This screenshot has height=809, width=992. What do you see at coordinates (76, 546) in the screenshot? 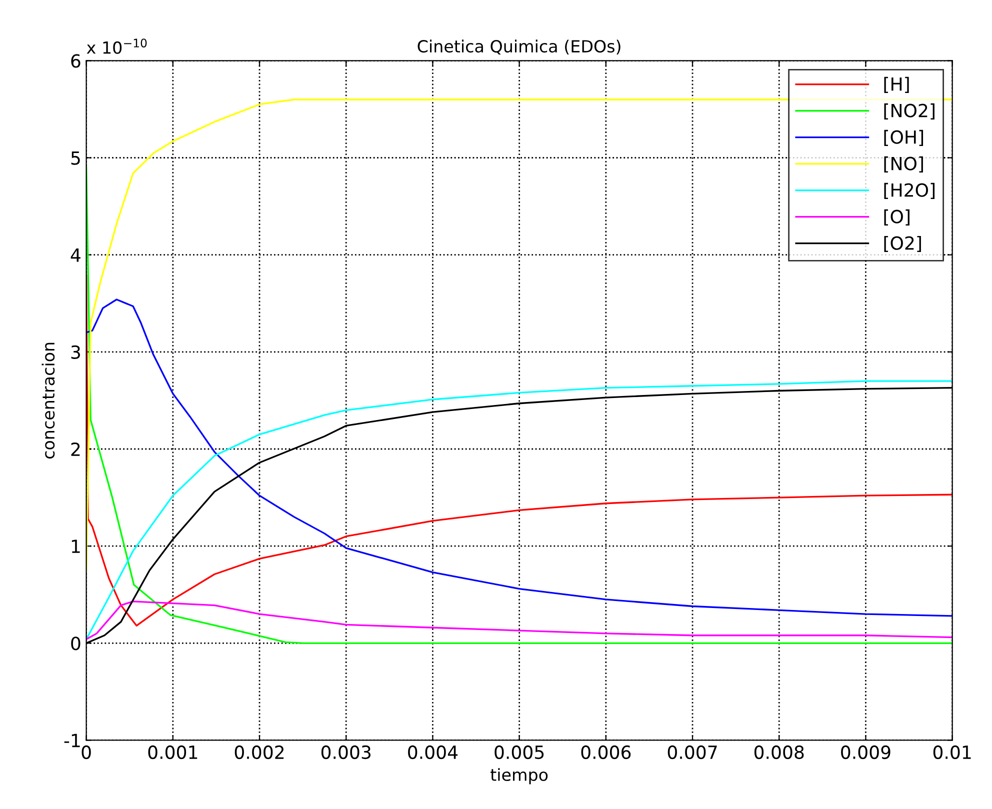
I see `y-tick-label: 1` at bounding box center [76, 546].